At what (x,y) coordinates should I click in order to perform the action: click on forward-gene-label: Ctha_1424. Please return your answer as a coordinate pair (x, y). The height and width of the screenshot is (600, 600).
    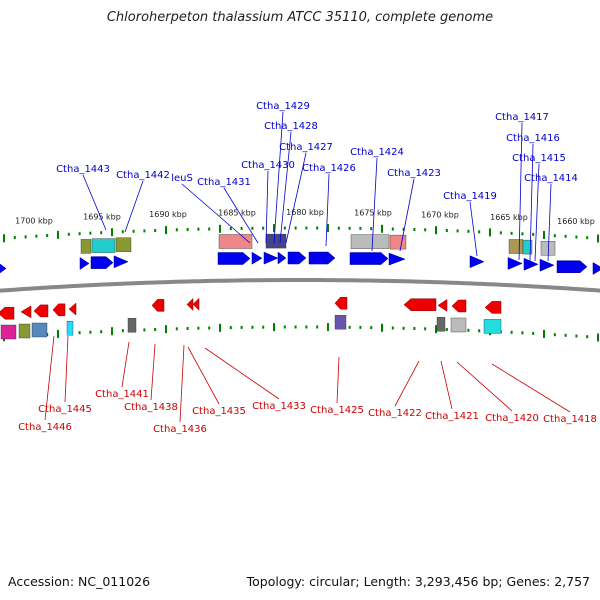
    Looking at the image, I should click on (377, 152).